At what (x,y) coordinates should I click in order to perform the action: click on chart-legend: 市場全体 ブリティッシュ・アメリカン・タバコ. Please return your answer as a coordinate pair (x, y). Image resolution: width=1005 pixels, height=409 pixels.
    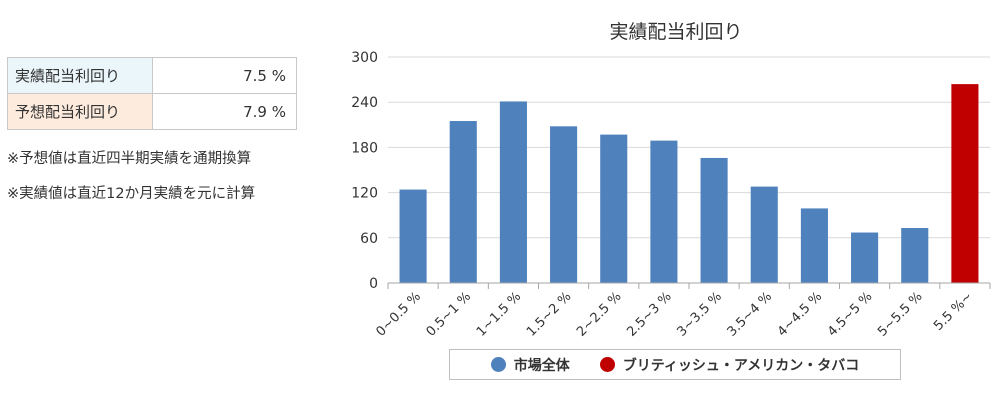
    Looking at the image, I should click on (675, 364).